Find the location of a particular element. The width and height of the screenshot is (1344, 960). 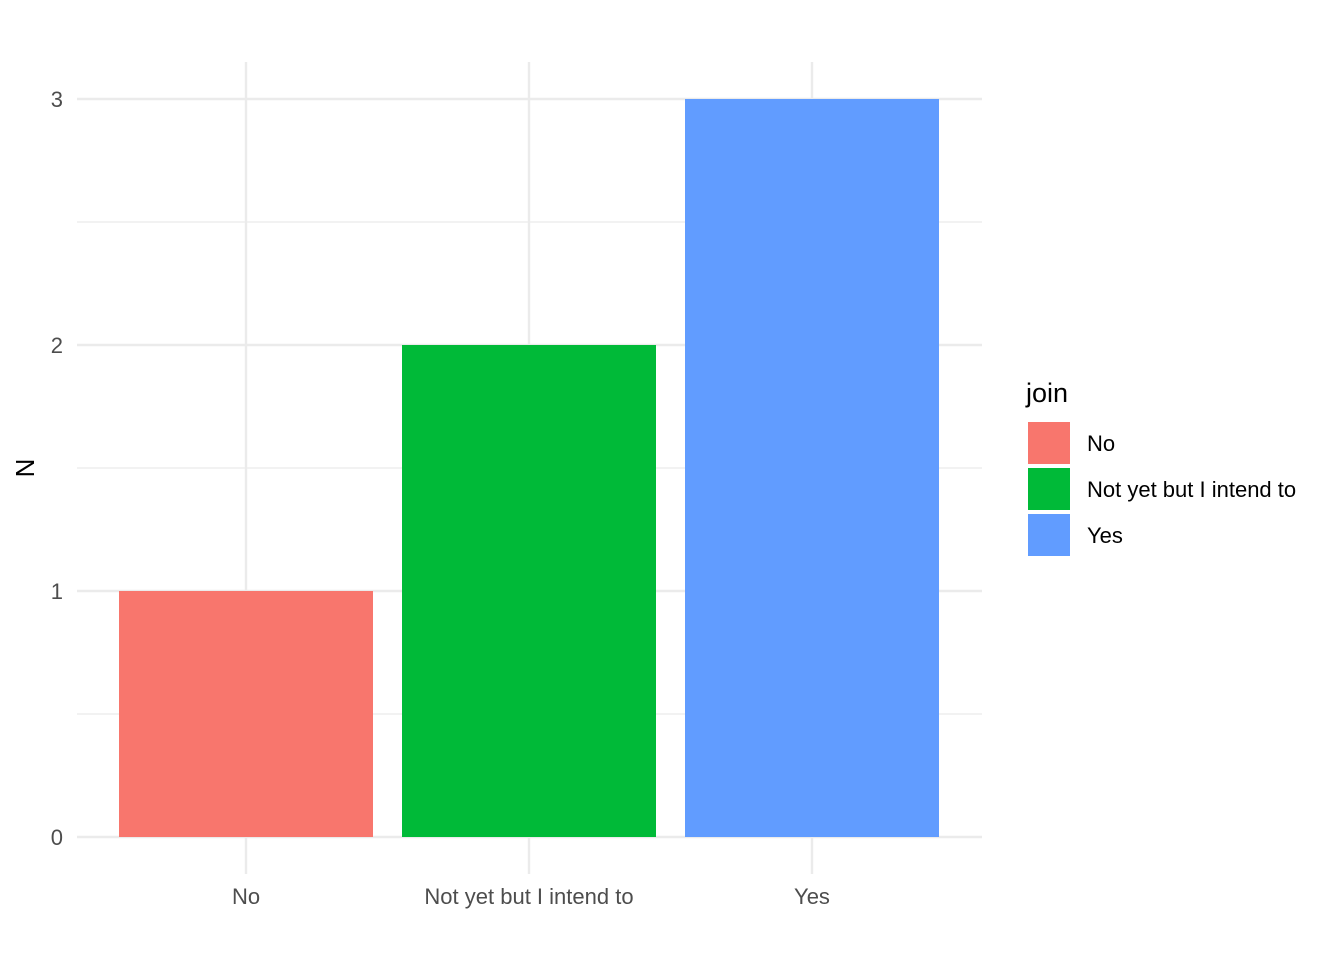

y-tick-label: 3 is located at coordinates (57, 99).